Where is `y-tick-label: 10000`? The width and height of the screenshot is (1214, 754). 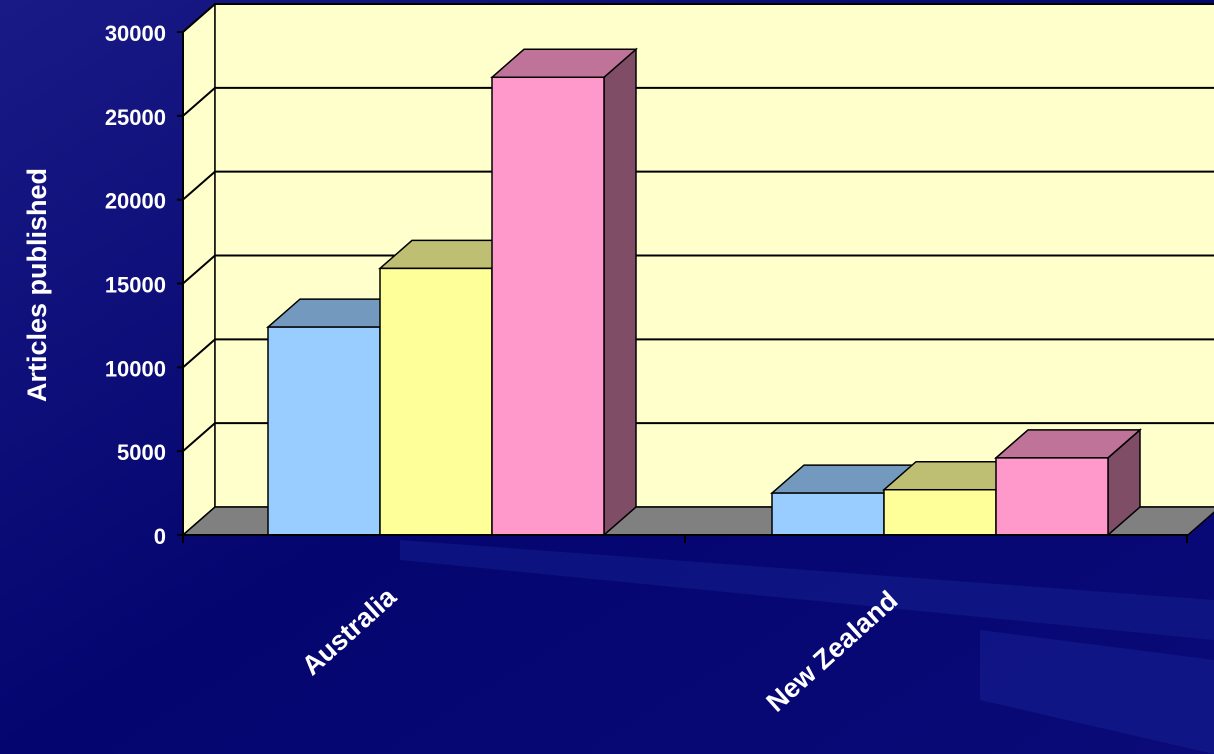 y-tick-label: 10000 is located at coordinates (135, 368).